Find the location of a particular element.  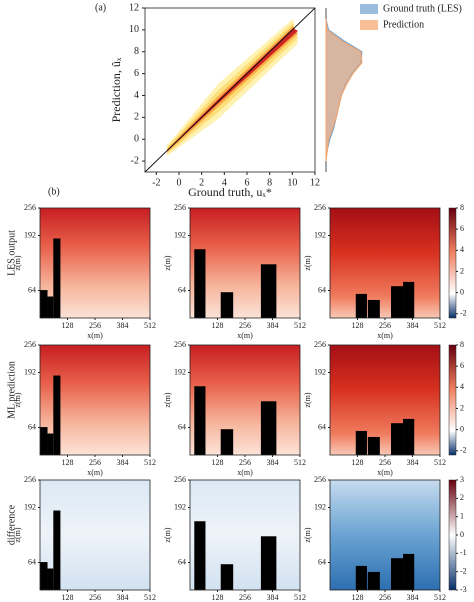

colorbar is located at coordinates (452, 535).